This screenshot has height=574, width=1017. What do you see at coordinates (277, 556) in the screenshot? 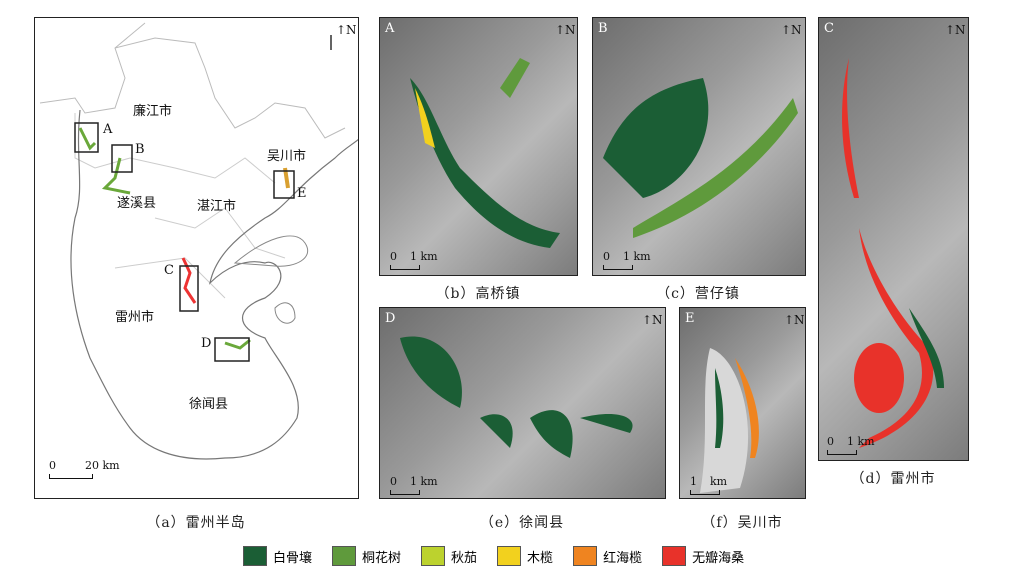
I see `legend-item: 白骨壤` at bounding box center [277, 556].